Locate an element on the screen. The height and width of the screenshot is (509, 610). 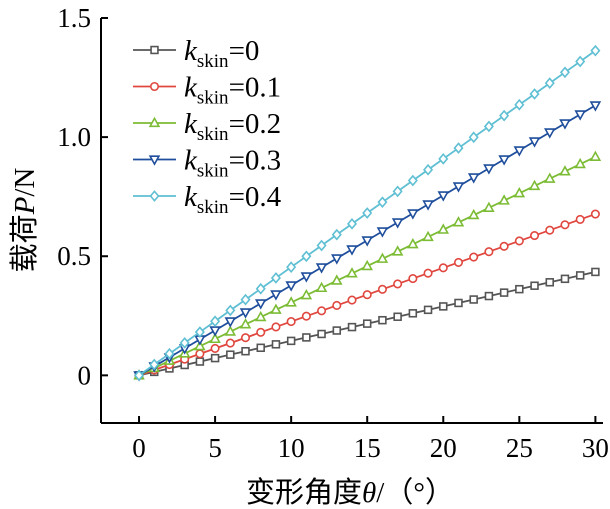
y-tick-label: 1.0 is located at coordinates (74, 137).